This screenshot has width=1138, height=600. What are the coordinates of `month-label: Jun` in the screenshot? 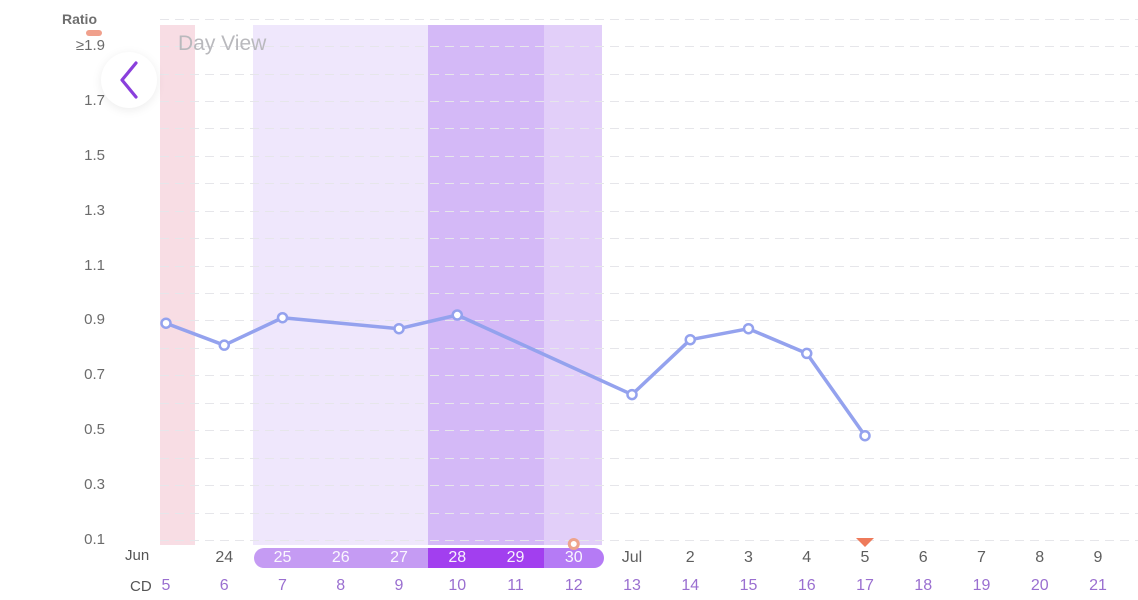 It's located at (137, 555).